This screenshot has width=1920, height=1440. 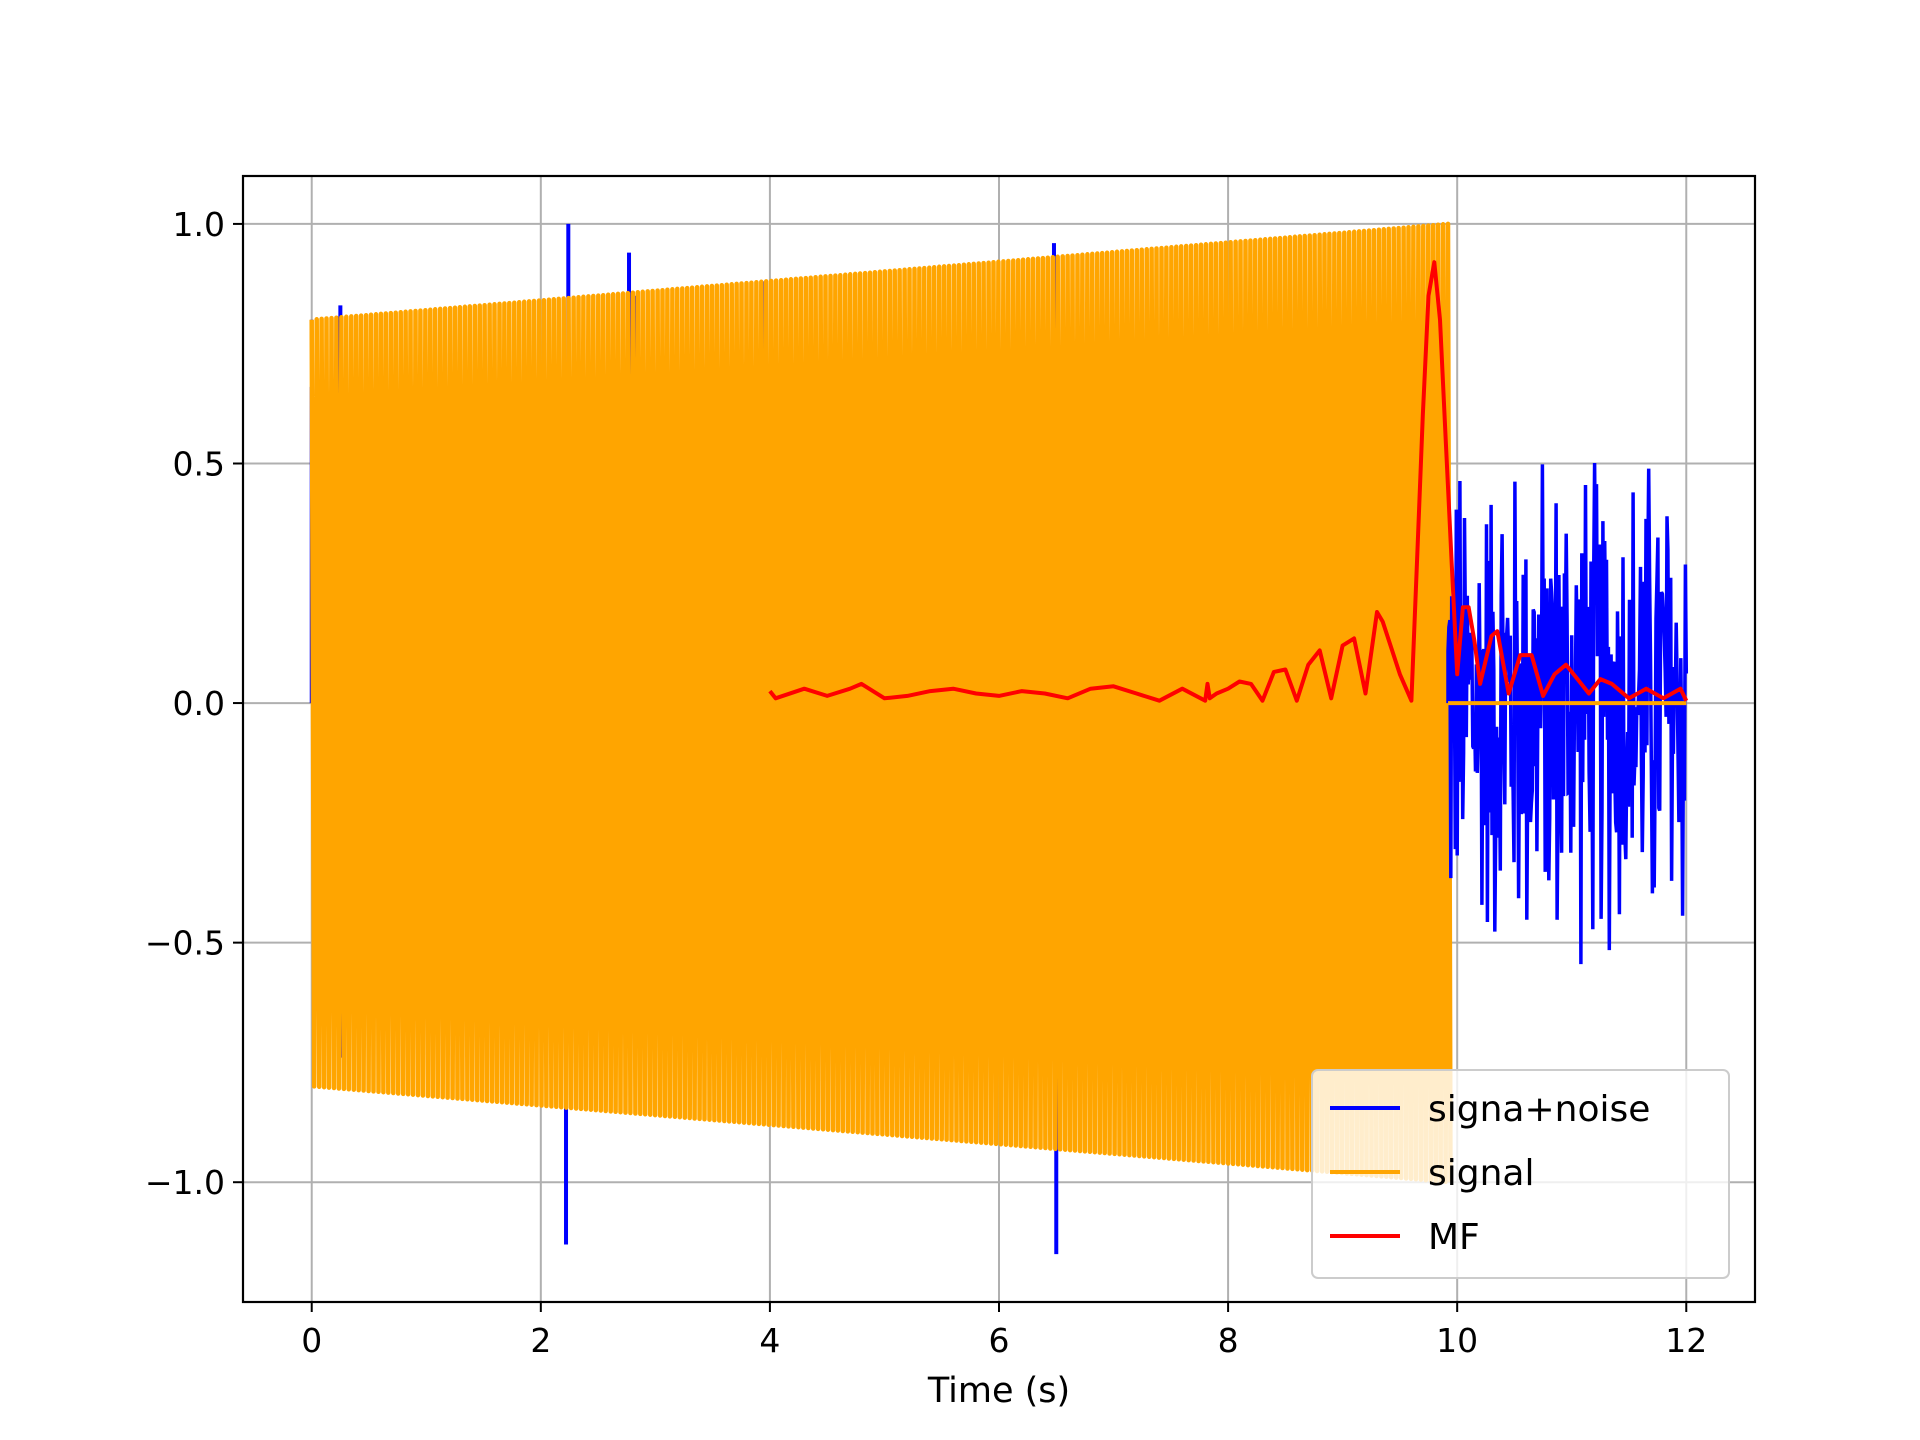 I want to click on x-tick-label: 0, so click(x=311, y=1340).